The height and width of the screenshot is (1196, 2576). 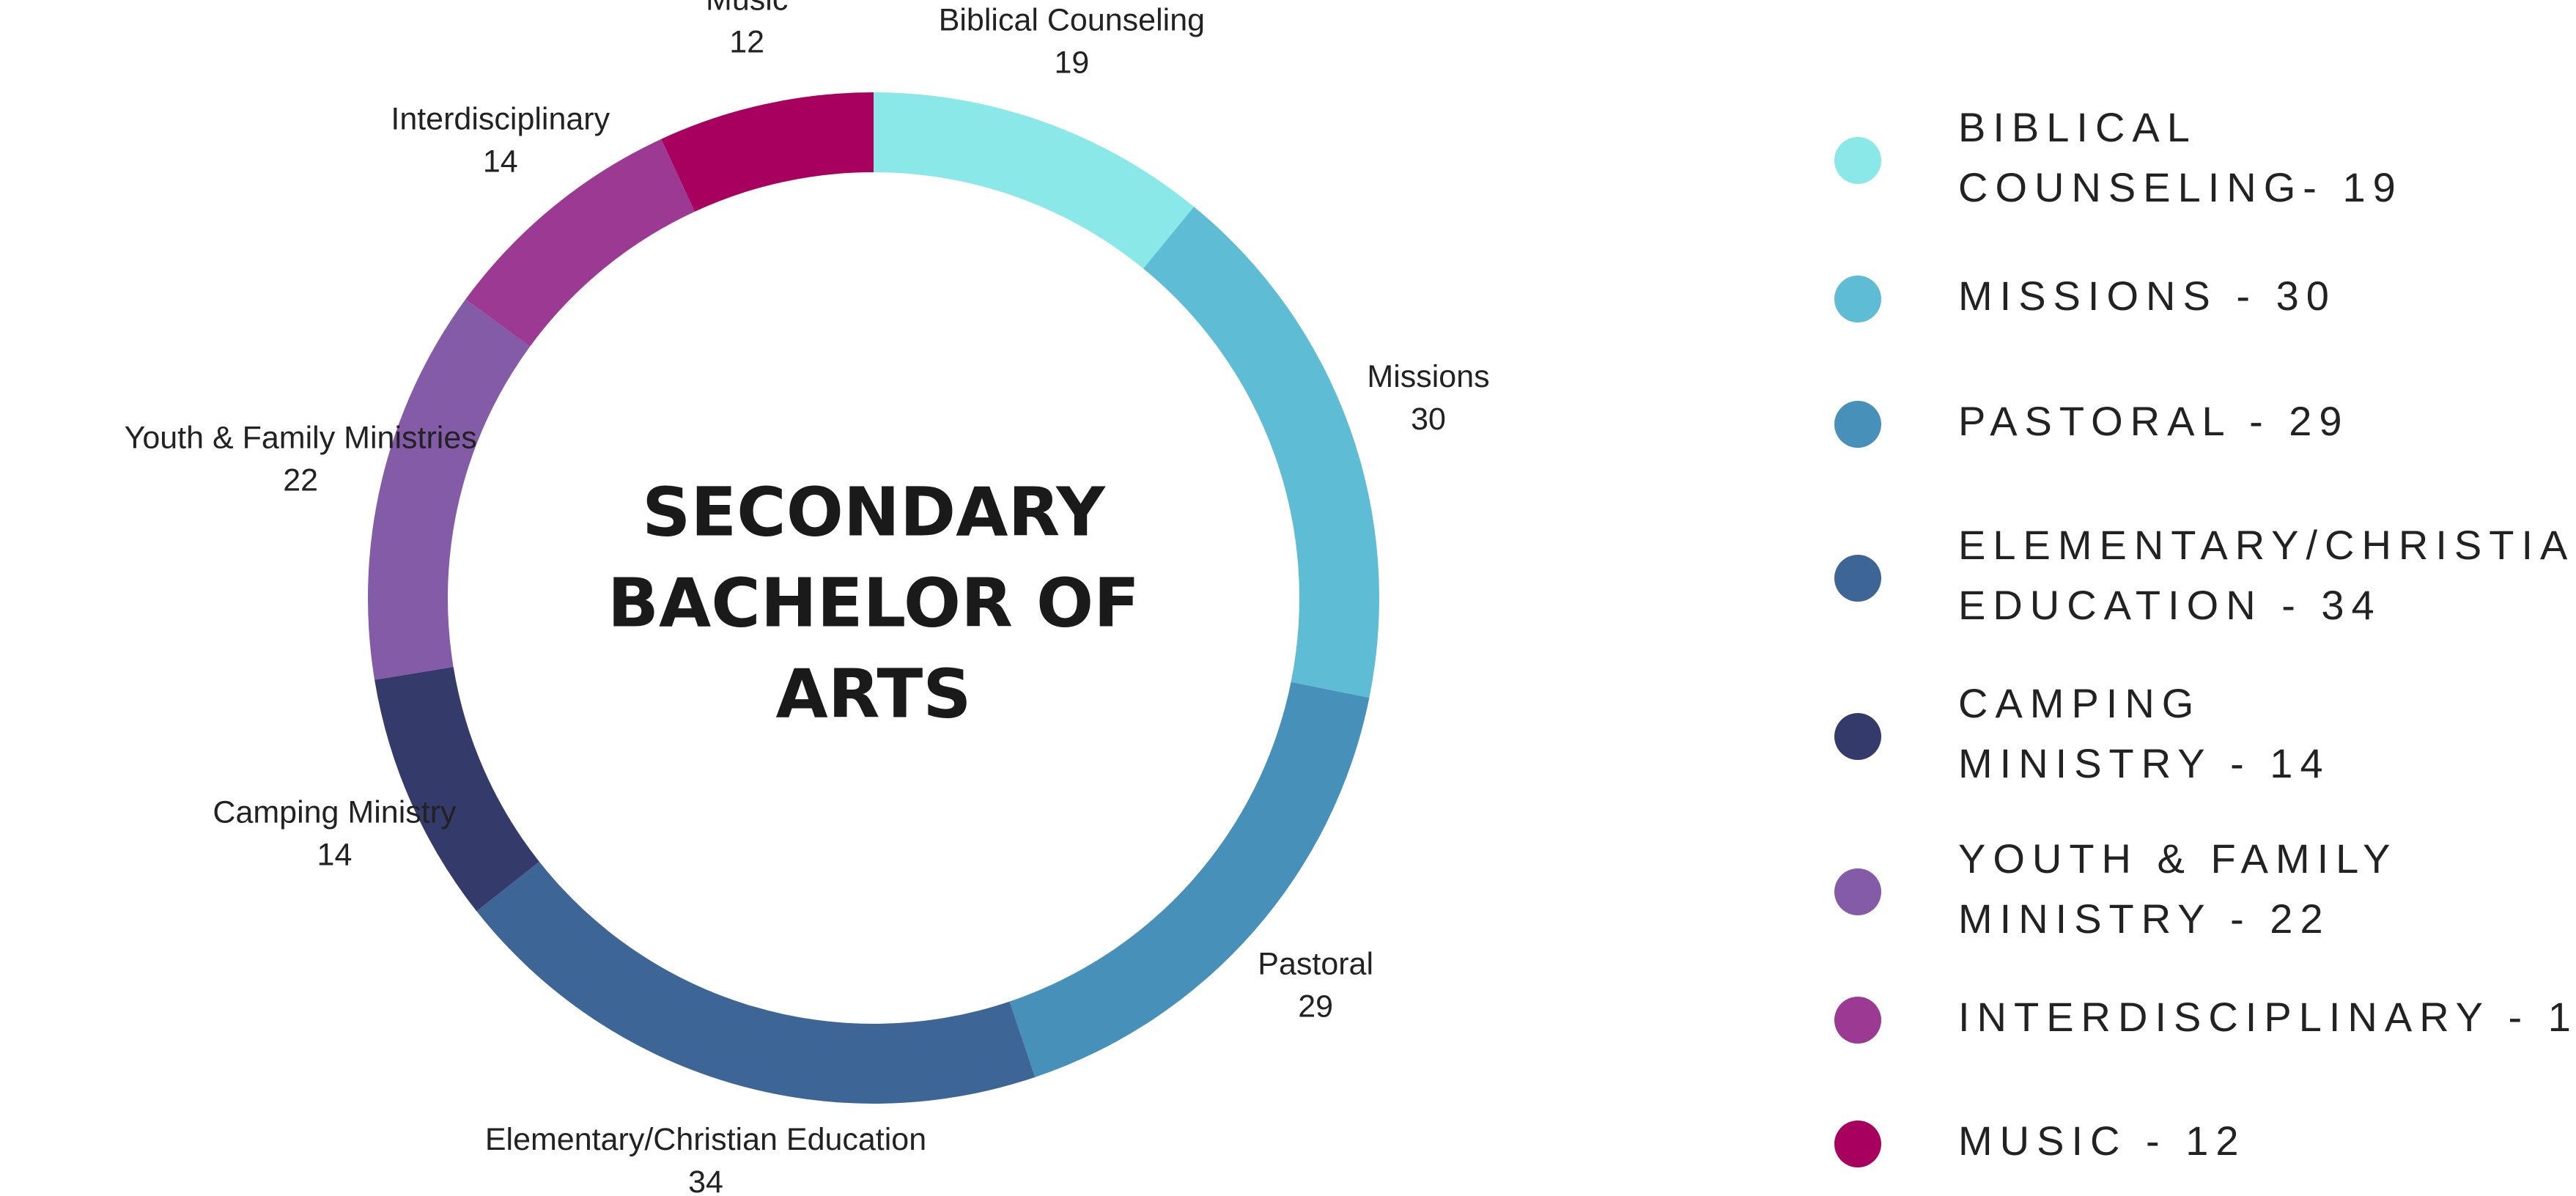 I want to click on segment-value: 34, so click(x=705, y=1180).